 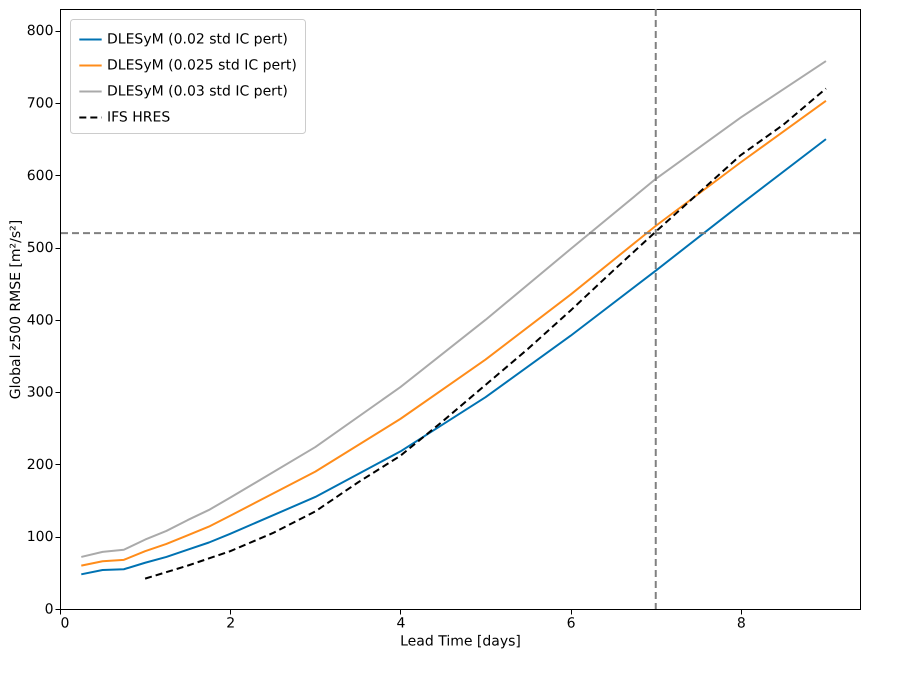 I want to click on y-tick-label: 0, so click(x=49, y=610).